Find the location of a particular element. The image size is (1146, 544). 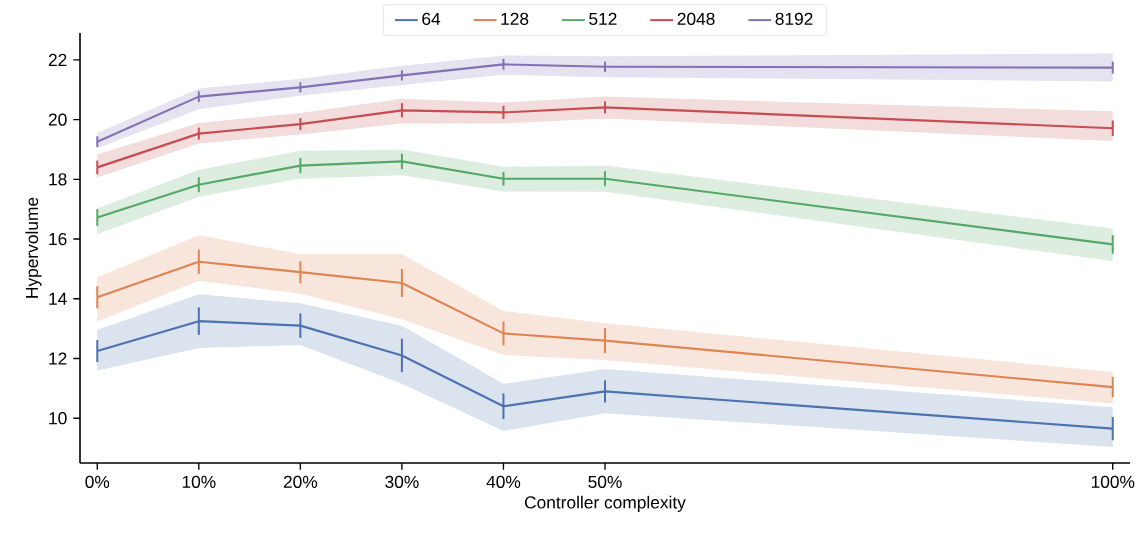

legend-label: 512 is located at coordinates (603, 19).